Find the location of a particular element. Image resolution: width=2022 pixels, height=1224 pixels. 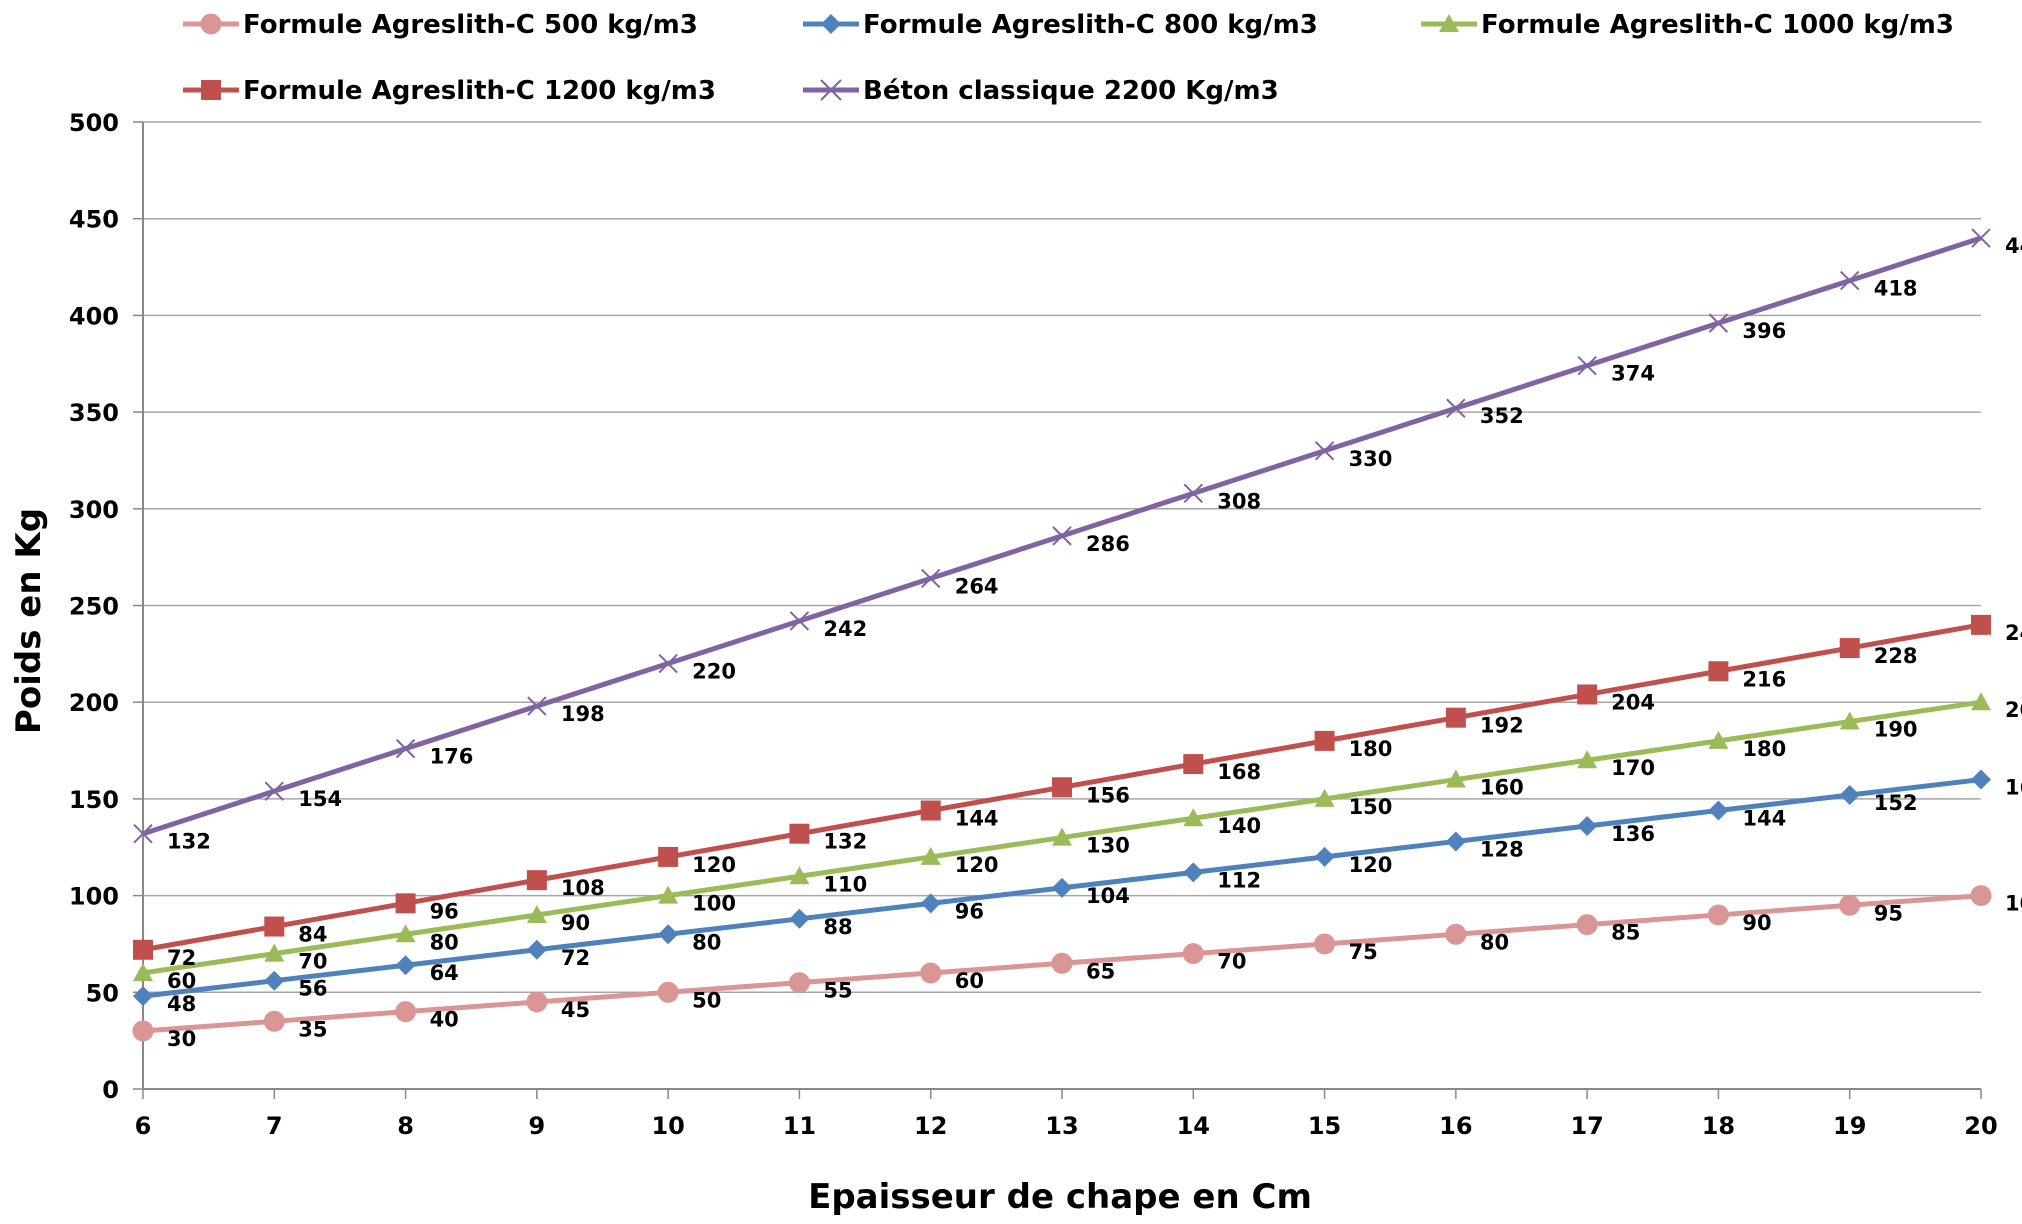

legend-label: Formule Agreslith-C 500 kg/m3 is located at coordinates (470, 25).